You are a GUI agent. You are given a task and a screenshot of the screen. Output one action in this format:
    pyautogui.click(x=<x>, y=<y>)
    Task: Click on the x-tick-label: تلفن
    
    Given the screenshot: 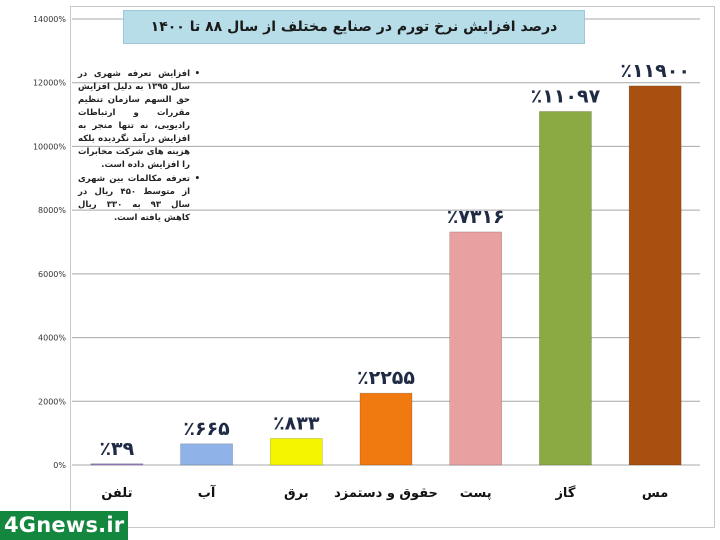 What is the action you would take?
    pyautogui.click(x=116, y=493)
    